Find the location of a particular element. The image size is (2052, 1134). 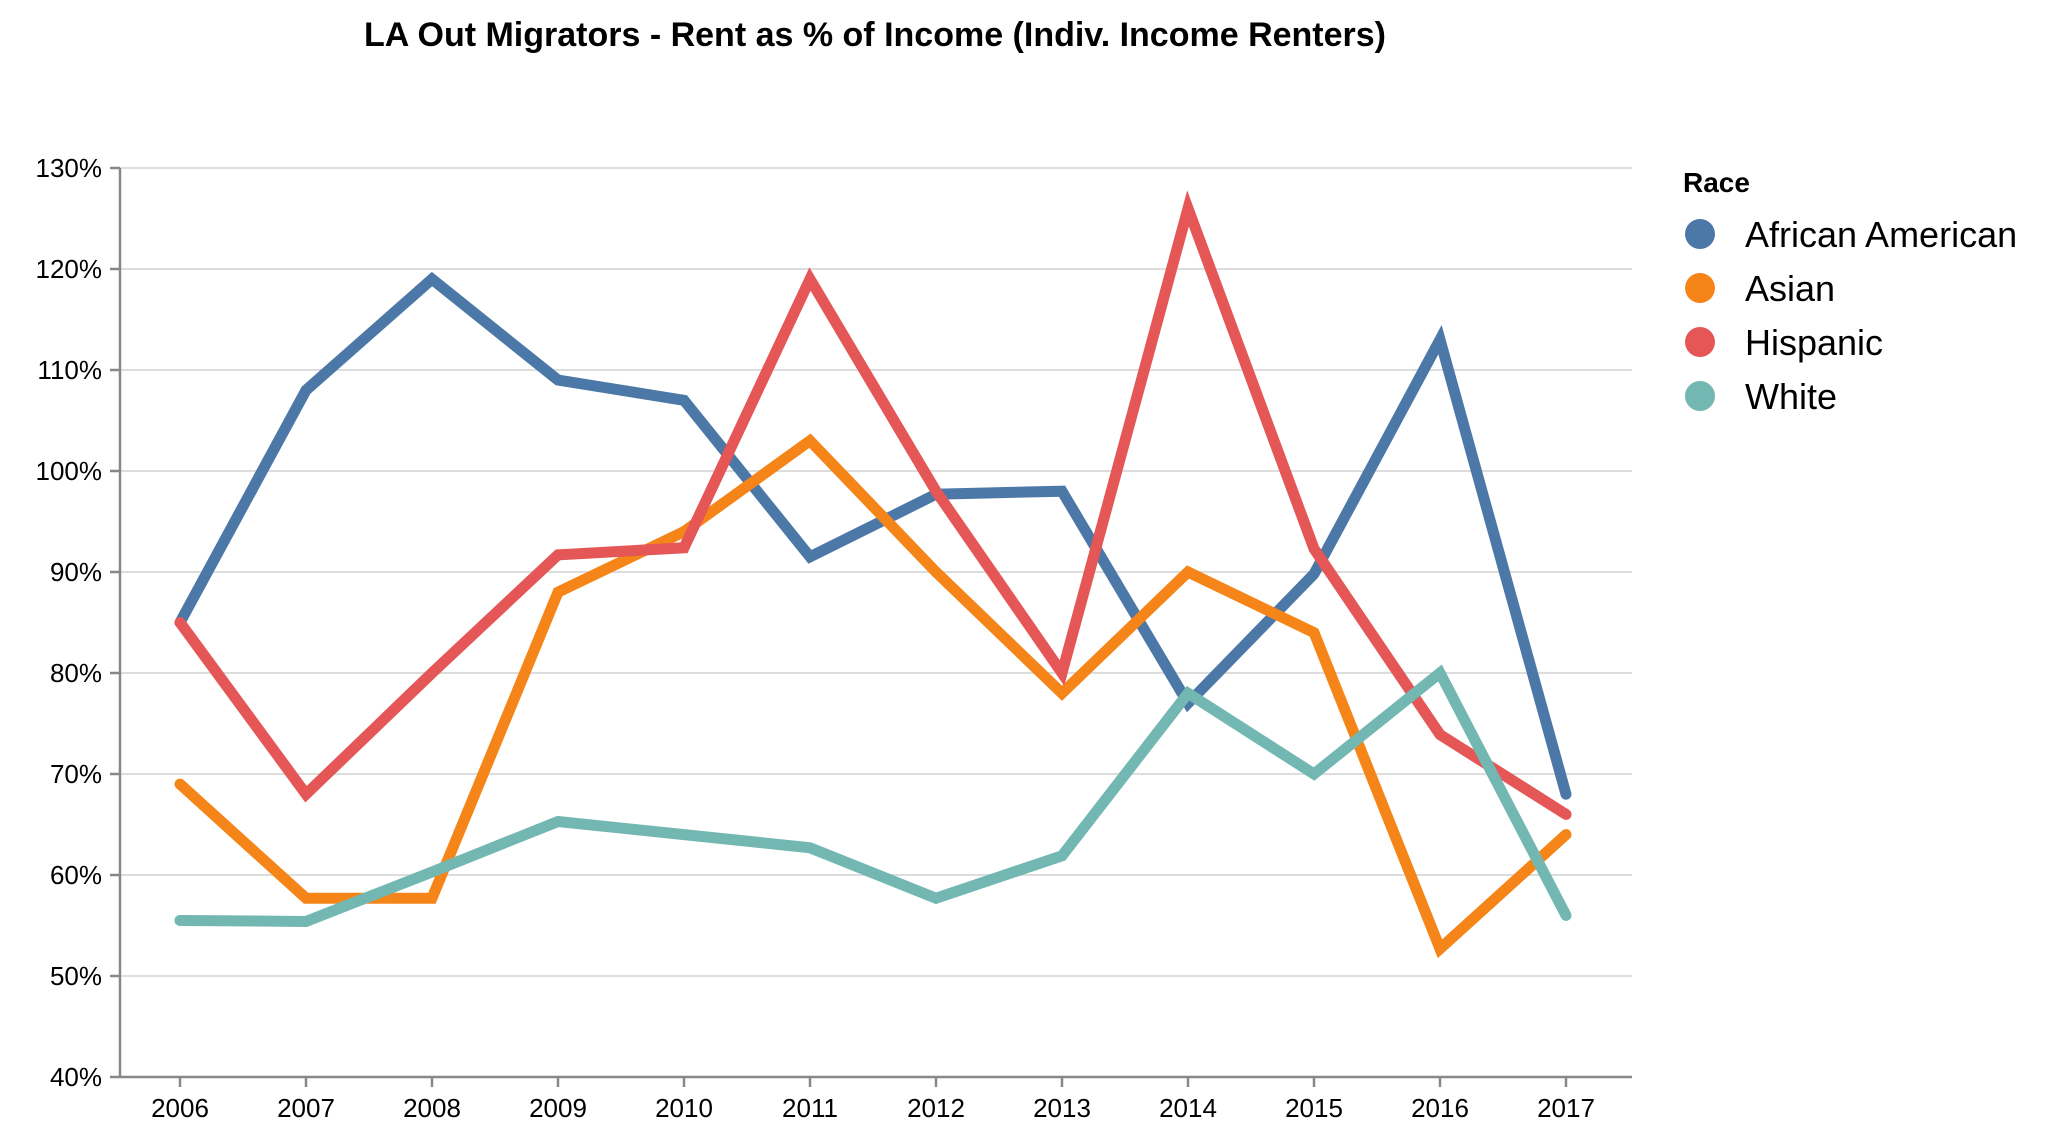

x-tick-label: 2011 is located at coordinates (810, 1108).